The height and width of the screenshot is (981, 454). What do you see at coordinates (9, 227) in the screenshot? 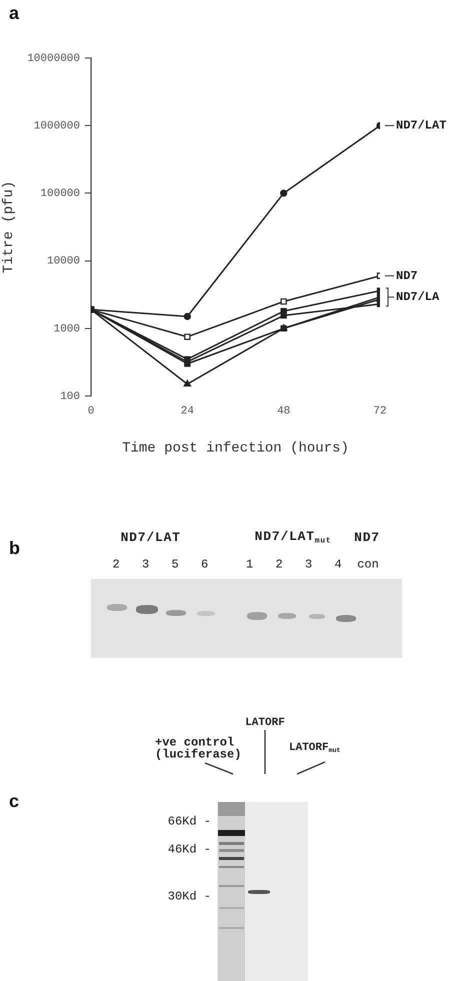
I see `y-axis-title: Titre (pfu)` at bounding box center [9, 227].